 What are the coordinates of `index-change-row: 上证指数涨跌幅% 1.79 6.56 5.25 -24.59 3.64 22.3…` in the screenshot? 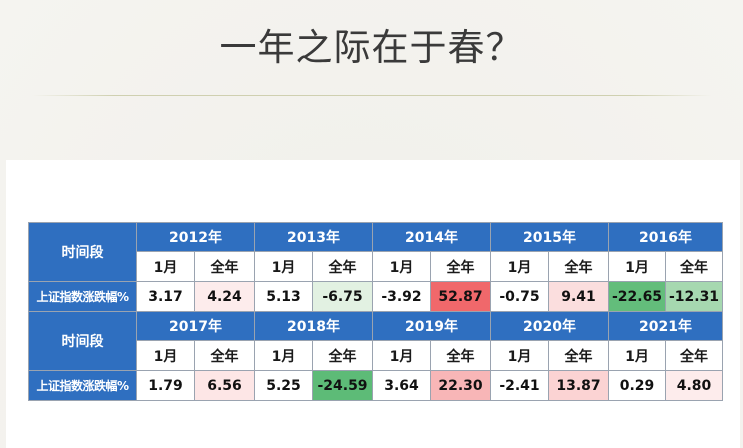 It's located at (375, 385).